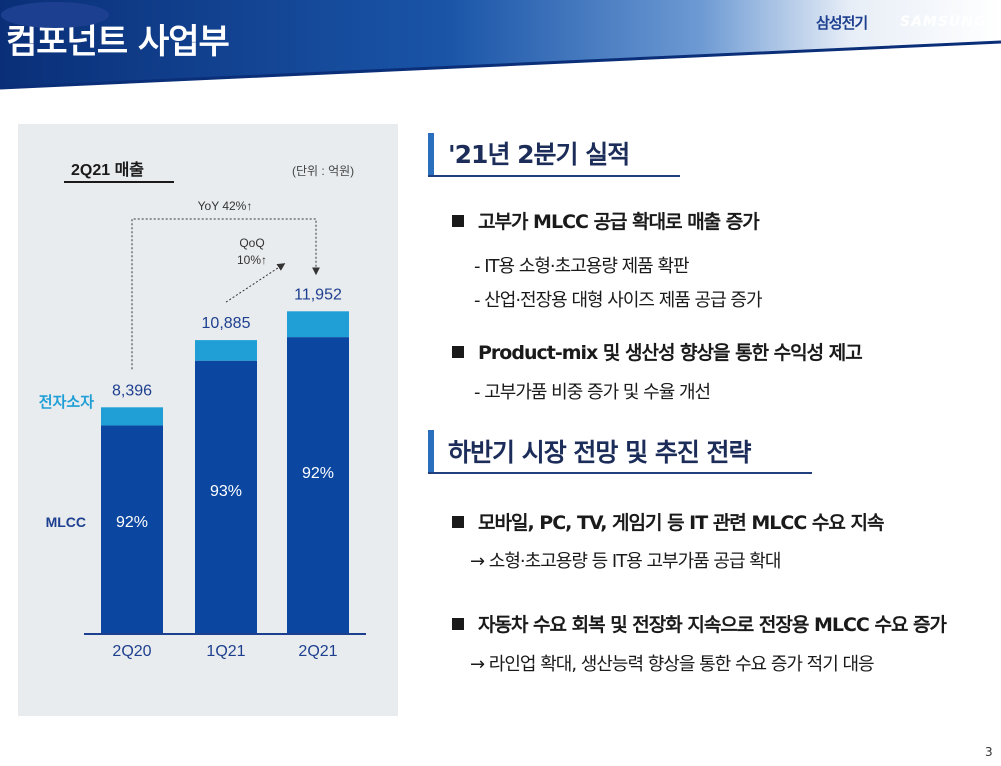 The height and width of the screenshot is (766, 1001). Describe the element at coordinates (582, 266) in the screenshot. I see `sub-item: - IT용 소형·초고용량 제품 확판` at that location.